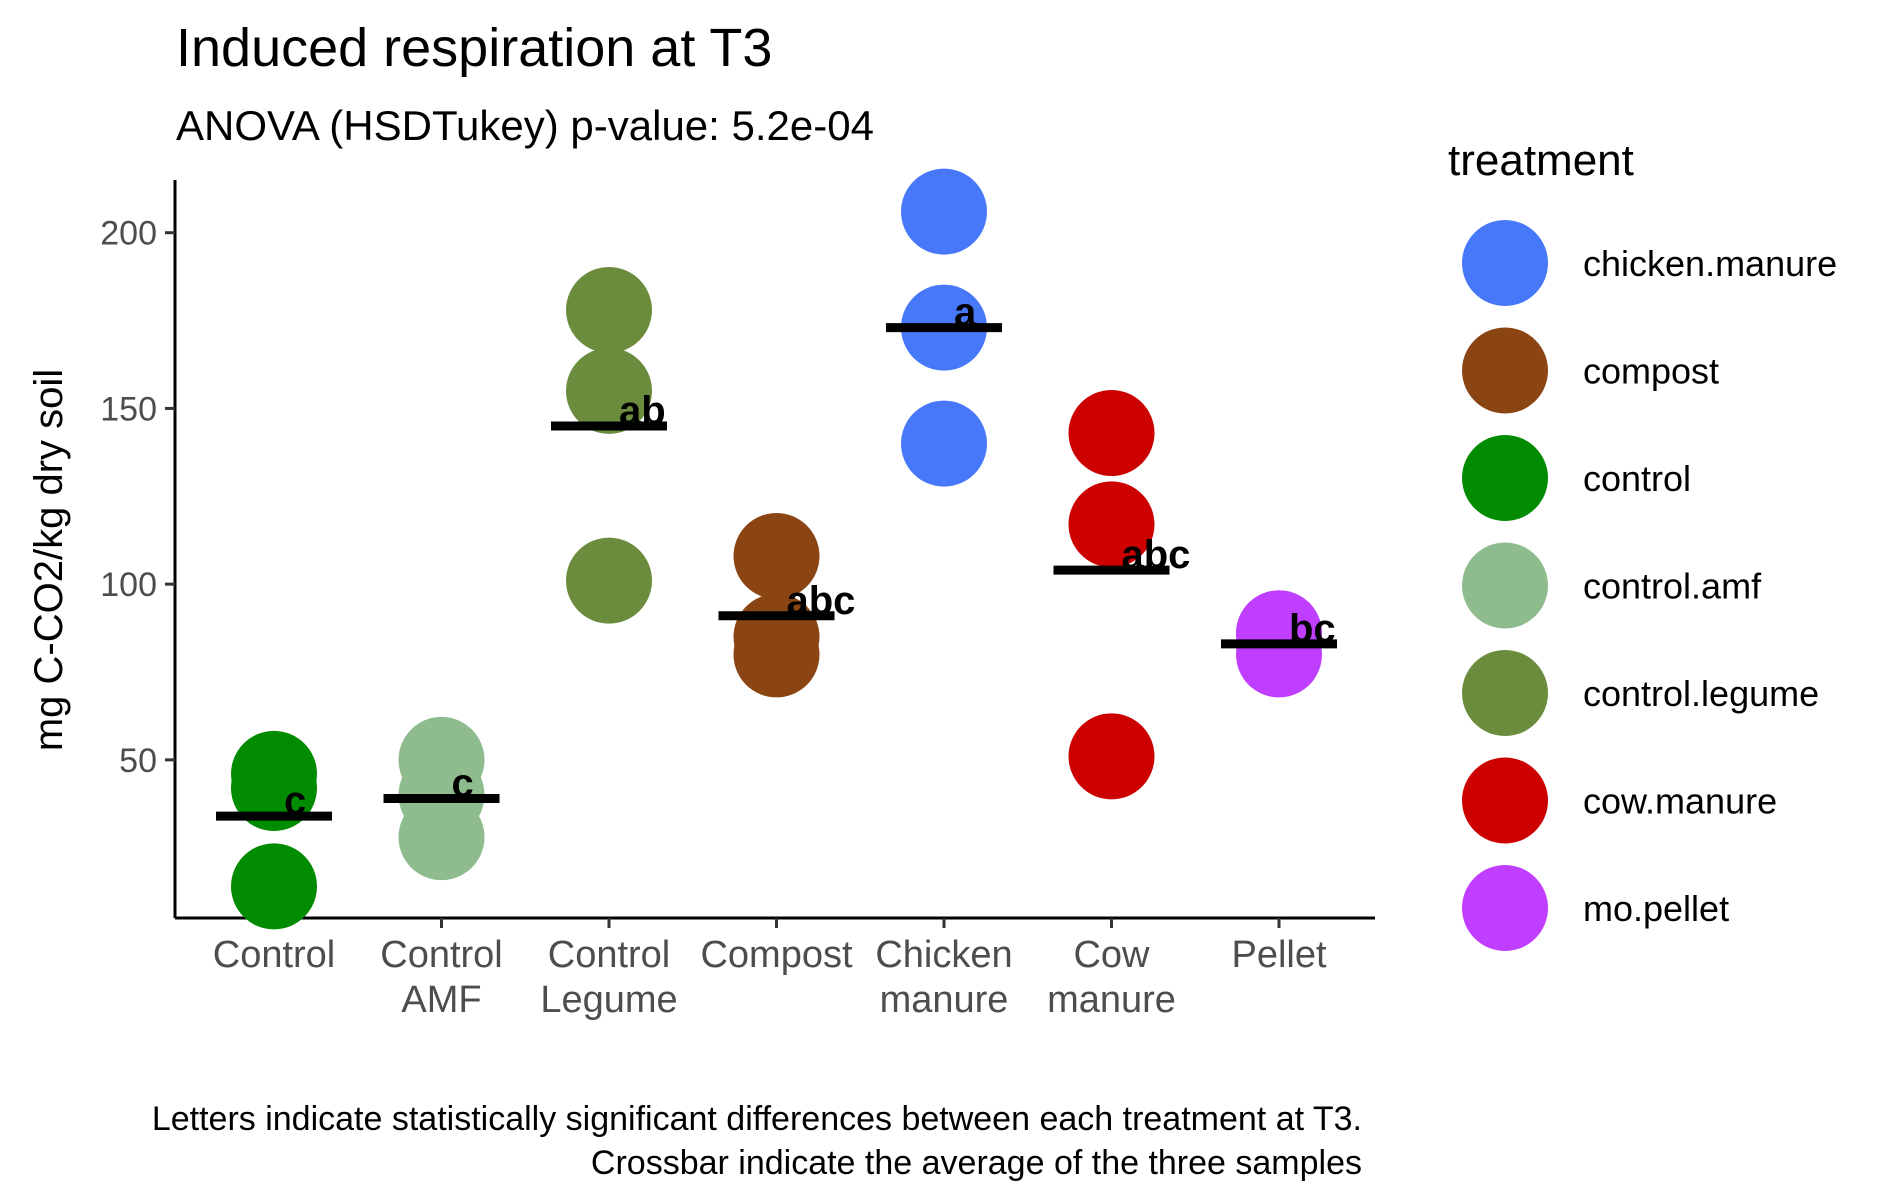 This screenshot has width=1900, height=1200. What do you see at coordinates (49, 560) in the screenshot?
I see `y-axis-label: mg C-CO2/kg dry soil` at bounding box center [49, 560].